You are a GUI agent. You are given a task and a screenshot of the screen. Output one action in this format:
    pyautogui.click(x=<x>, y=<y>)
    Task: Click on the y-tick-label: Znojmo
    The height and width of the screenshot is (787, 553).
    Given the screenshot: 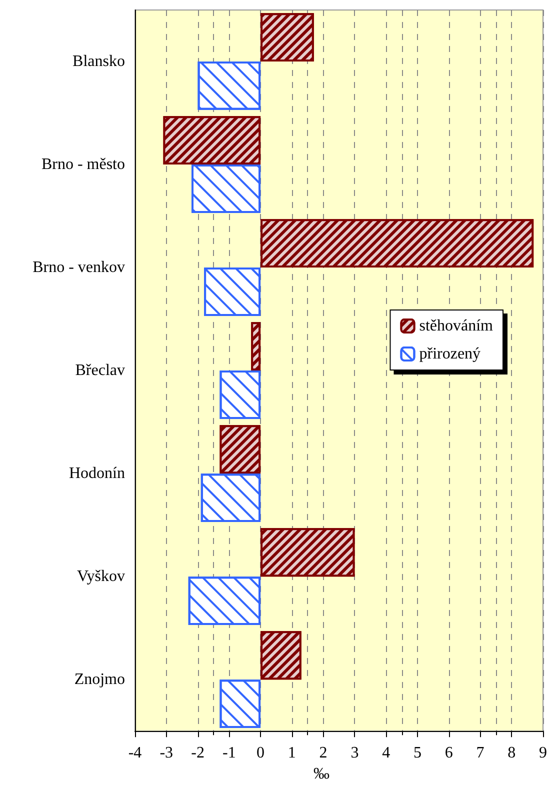 What is the action you would take?
    pyautogui.click(x=99, y=679)
    